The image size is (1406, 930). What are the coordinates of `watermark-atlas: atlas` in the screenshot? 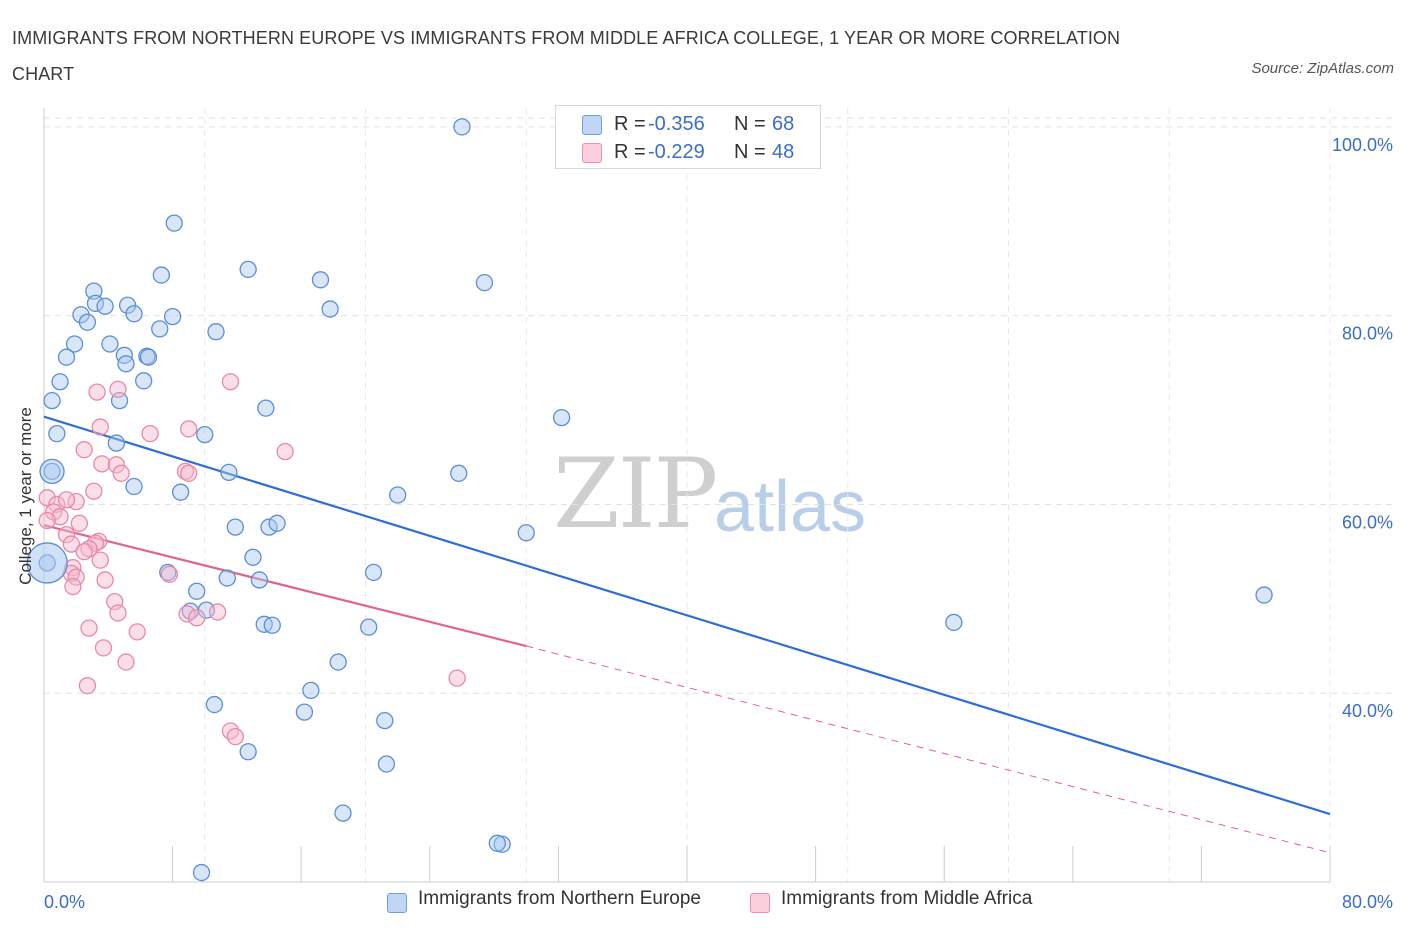 It's located at (790, 507).